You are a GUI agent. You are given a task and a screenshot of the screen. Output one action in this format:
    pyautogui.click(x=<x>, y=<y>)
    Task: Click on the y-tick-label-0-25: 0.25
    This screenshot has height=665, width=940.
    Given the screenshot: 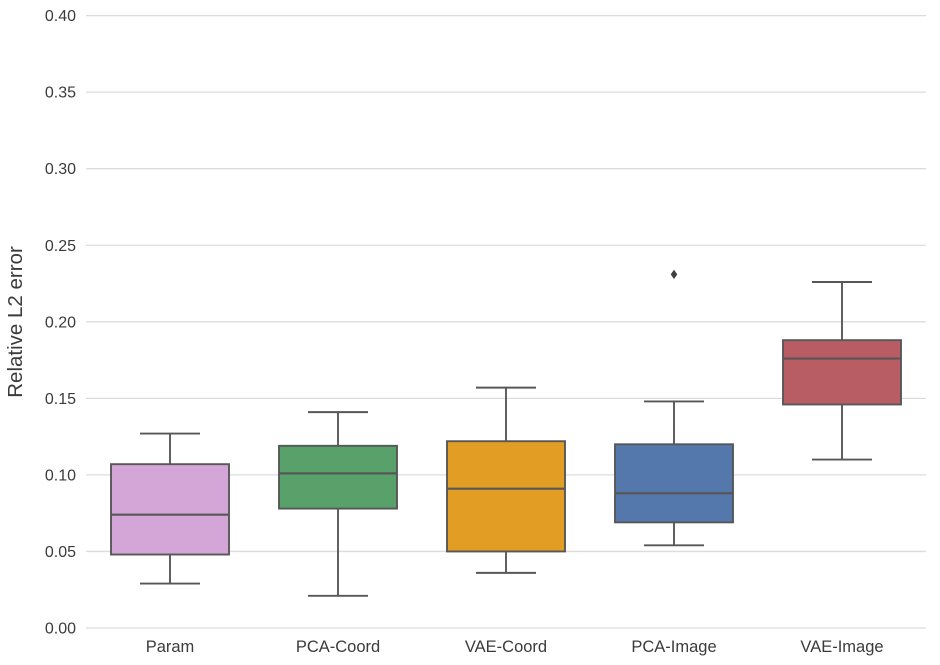 What is the action you would take?
    pyautogui.click(x=60, y=246)
    